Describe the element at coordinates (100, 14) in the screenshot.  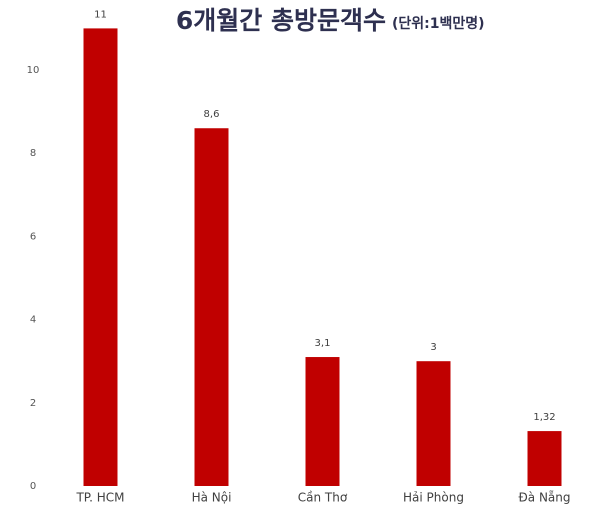
I see `value-label: 11` at that location.